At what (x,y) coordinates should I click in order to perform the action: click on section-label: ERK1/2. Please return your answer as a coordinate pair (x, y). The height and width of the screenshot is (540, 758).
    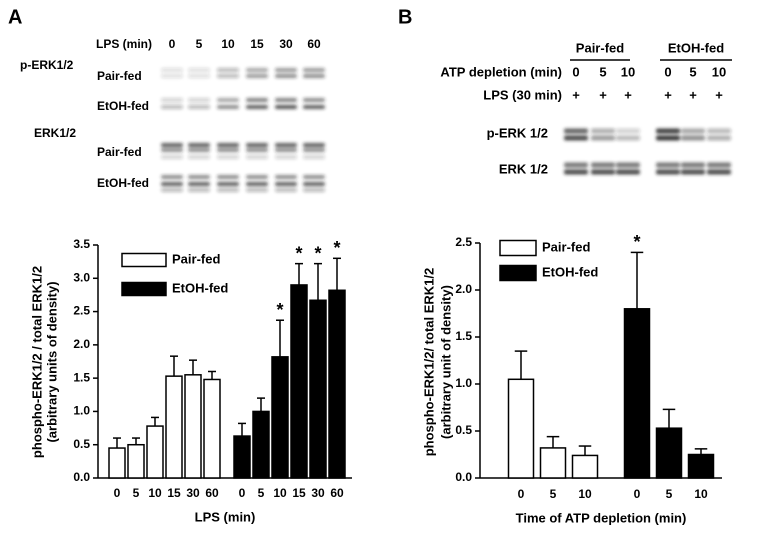
    Looking at the image, I should click on (55, 133).